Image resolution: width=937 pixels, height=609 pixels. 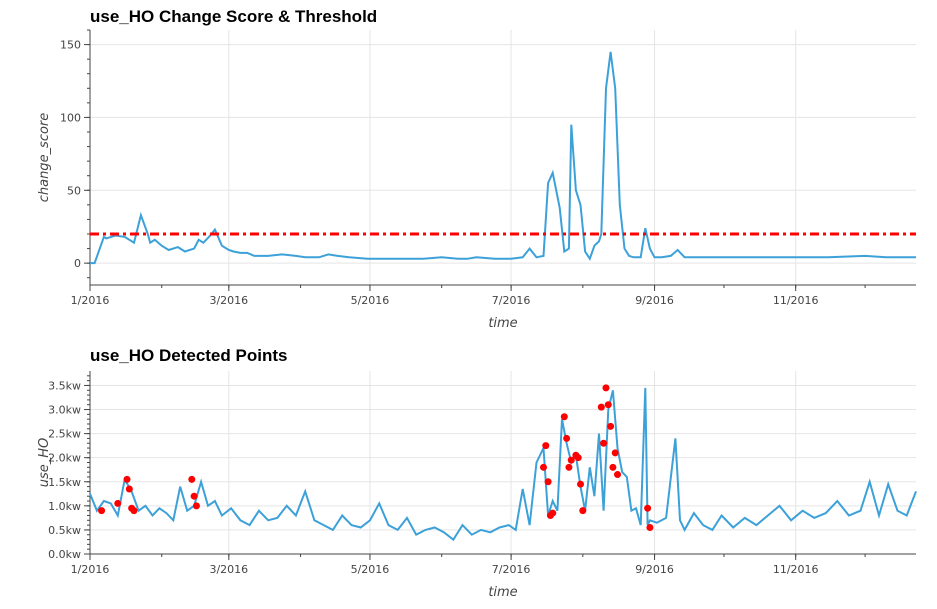 I want to click on y-tick-label: 0.5kw, so click(x=64, y=530).